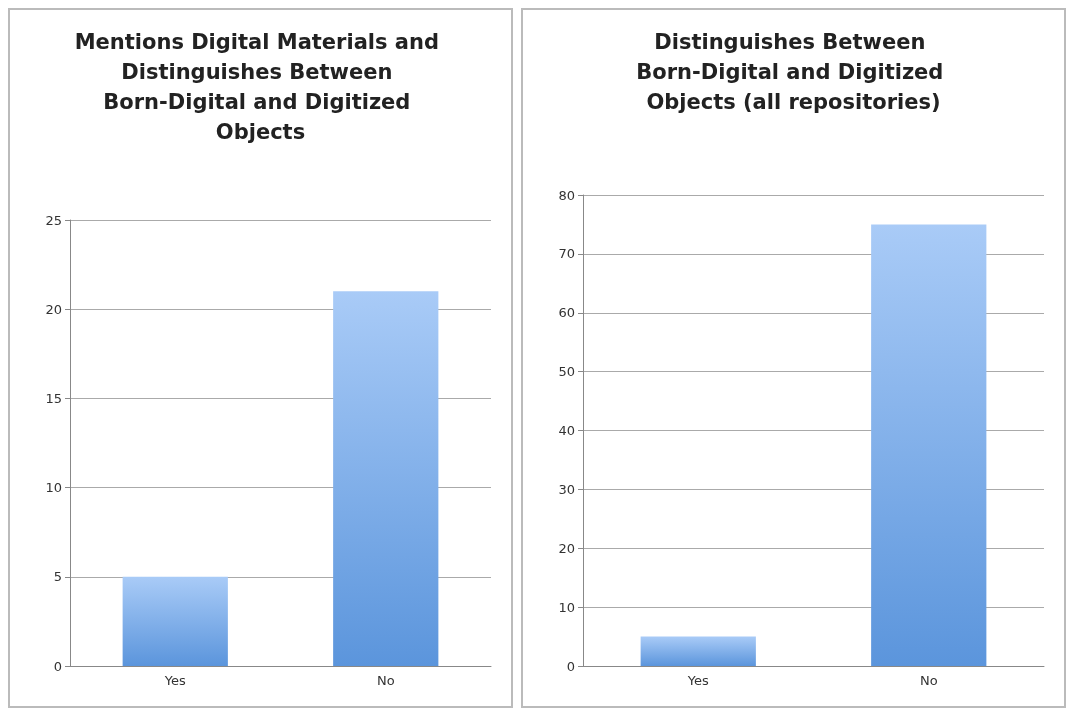 The height and width of the screenshot is (719, 1075). Describe the element at coordinates (566, 313) in the screenshot. I see `y-tick-label: 60` at that location.